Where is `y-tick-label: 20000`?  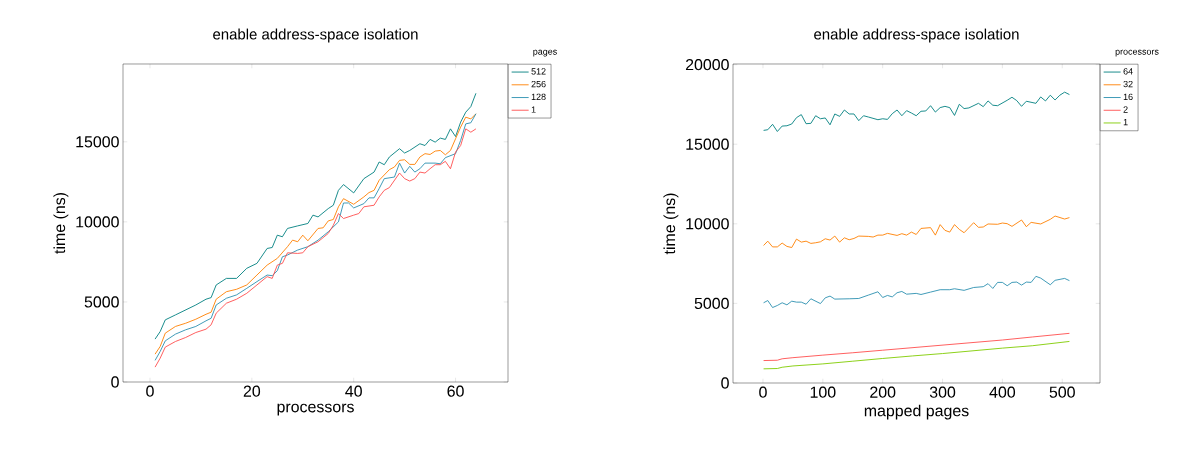 y-tick-label: 20000 is located at coordinates (707, 64).